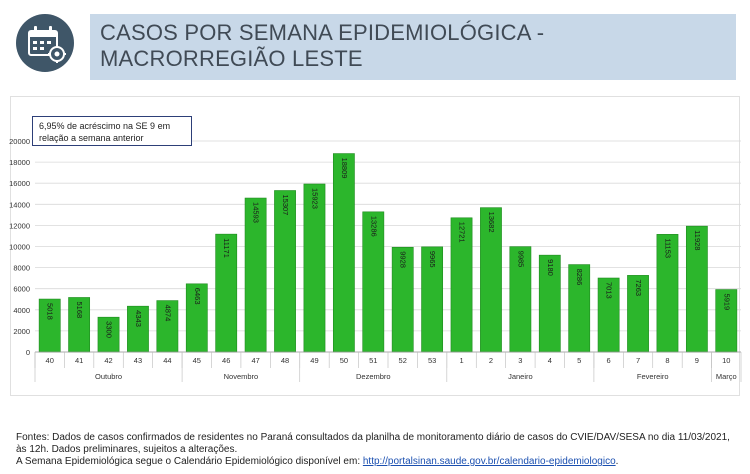 The image size is (750, 474). What do you see at coordinates (256, 212) in the screenshot?
I see `bar-value-label: 14593` at bounding box center [256, 212].